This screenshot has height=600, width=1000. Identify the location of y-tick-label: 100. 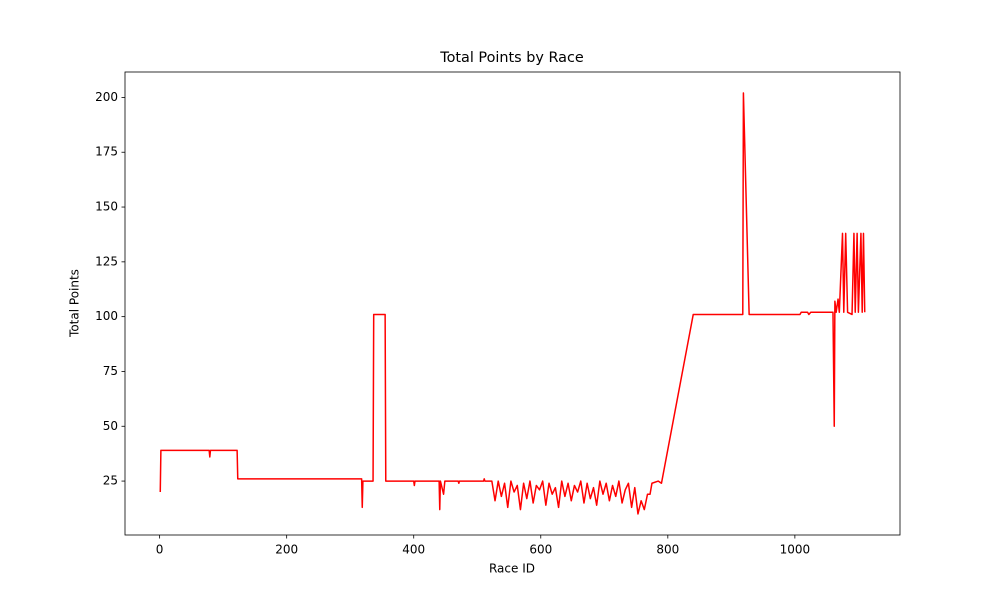
(106, 316).